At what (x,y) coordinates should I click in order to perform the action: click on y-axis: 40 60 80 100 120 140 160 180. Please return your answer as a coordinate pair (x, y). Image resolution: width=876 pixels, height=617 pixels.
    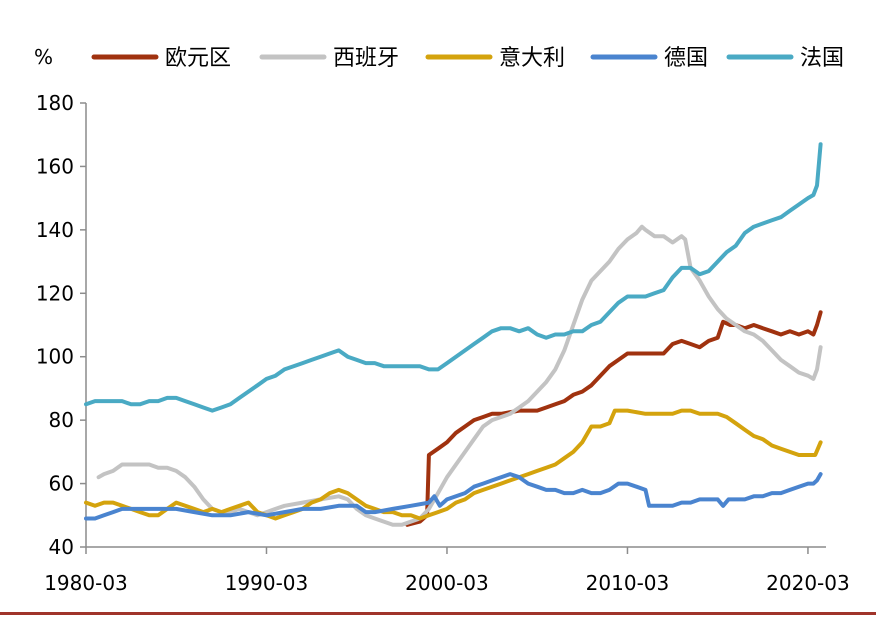
    Looking at the image, I should click on (61, 325).